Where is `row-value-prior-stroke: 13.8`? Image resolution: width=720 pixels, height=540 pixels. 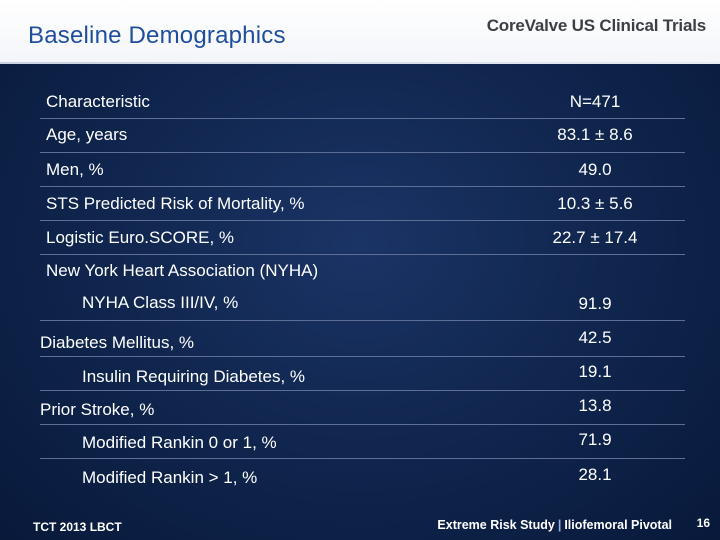 row-value-prior-stroke: 13.8 is located at coordinates (595, 405).